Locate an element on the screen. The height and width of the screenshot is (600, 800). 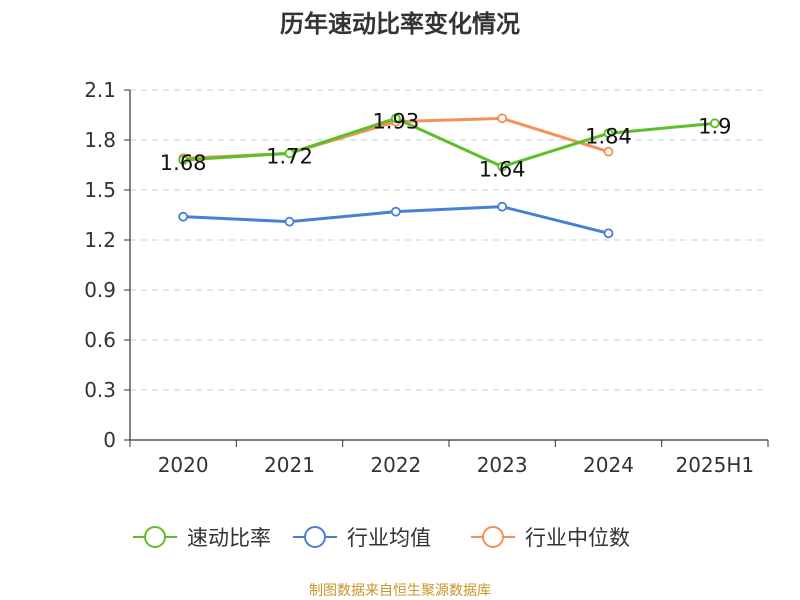
x-tick-label: 2022 is located at coordinates (395, 465).